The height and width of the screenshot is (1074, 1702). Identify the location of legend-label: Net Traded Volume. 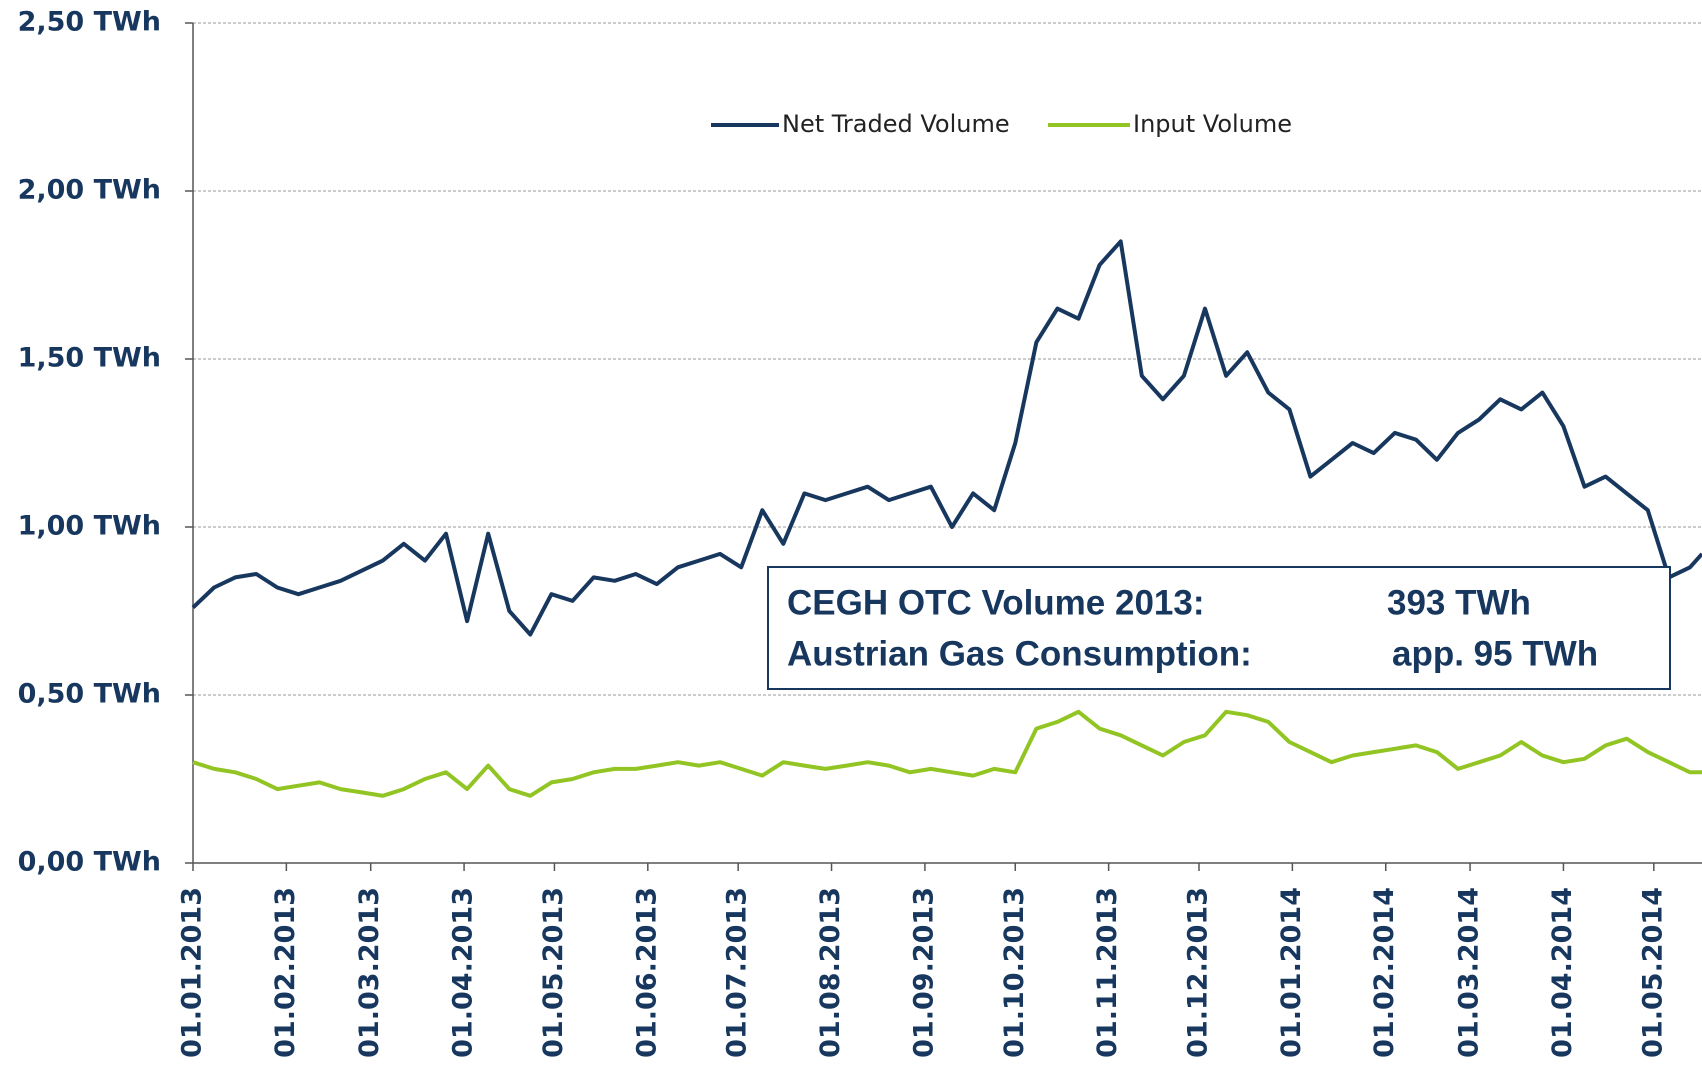
(896, 124).